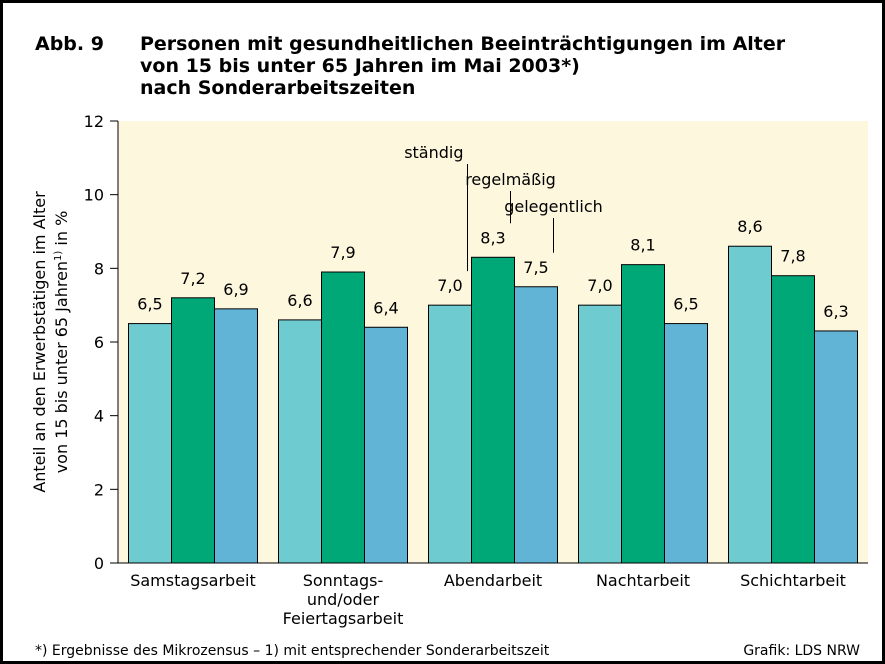 This screenshot has width=885, height=664. What do you see at coordinates (801, 651) in the screenshot?
I see `source: Grafik: LDS NRW` at bounding box center [801, 651].